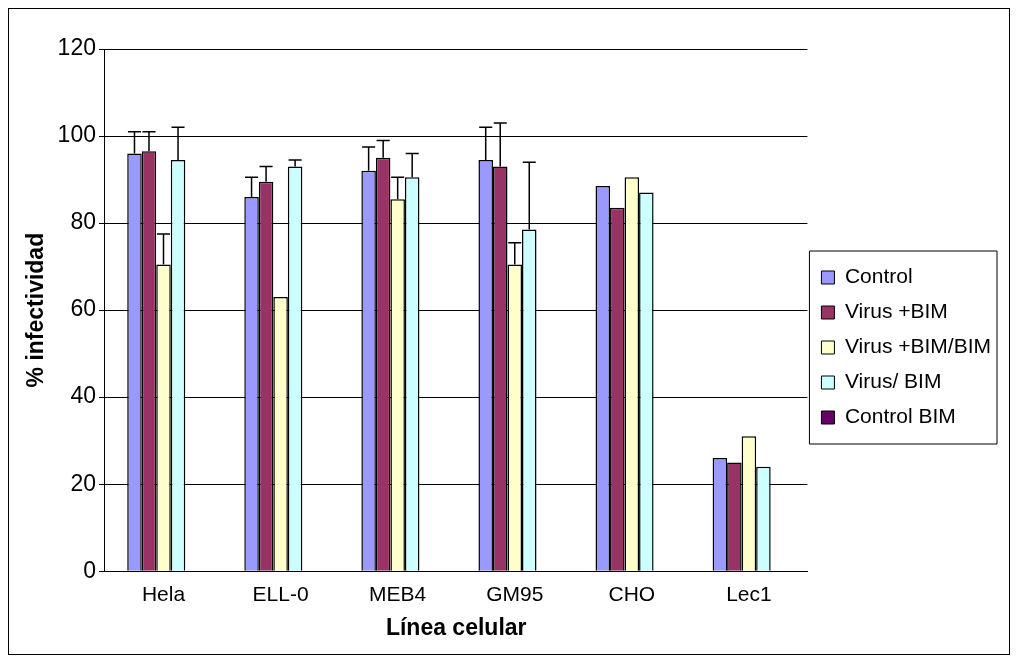 The image size is (1017, 659). What do you see at coordinates (89, 569) in the screenshot?
I see `y-tick-label: 0` at bounding box center [89, 569].